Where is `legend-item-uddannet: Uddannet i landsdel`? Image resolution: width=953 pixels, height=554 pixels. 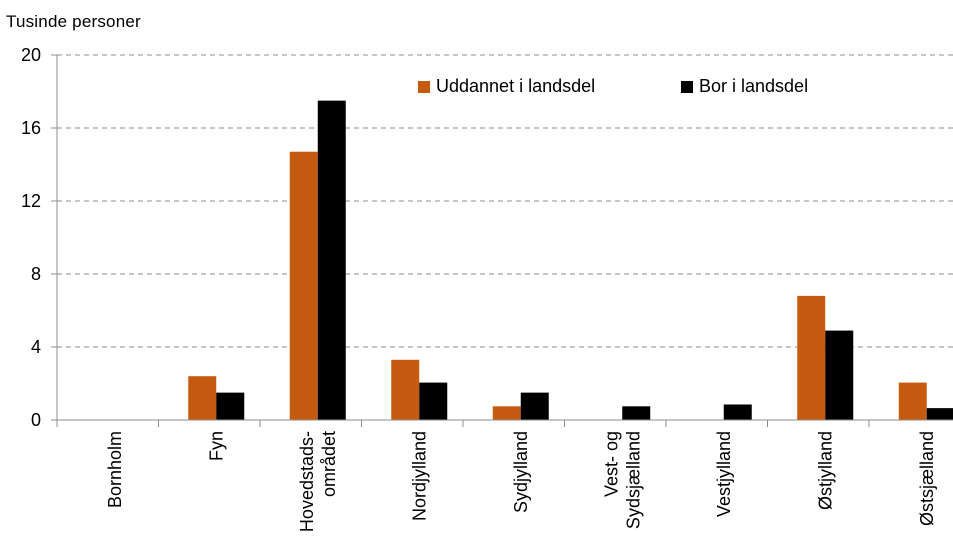
legend-item-uddannet: Uddannet i landsdel is located at coordinates (506, 86).